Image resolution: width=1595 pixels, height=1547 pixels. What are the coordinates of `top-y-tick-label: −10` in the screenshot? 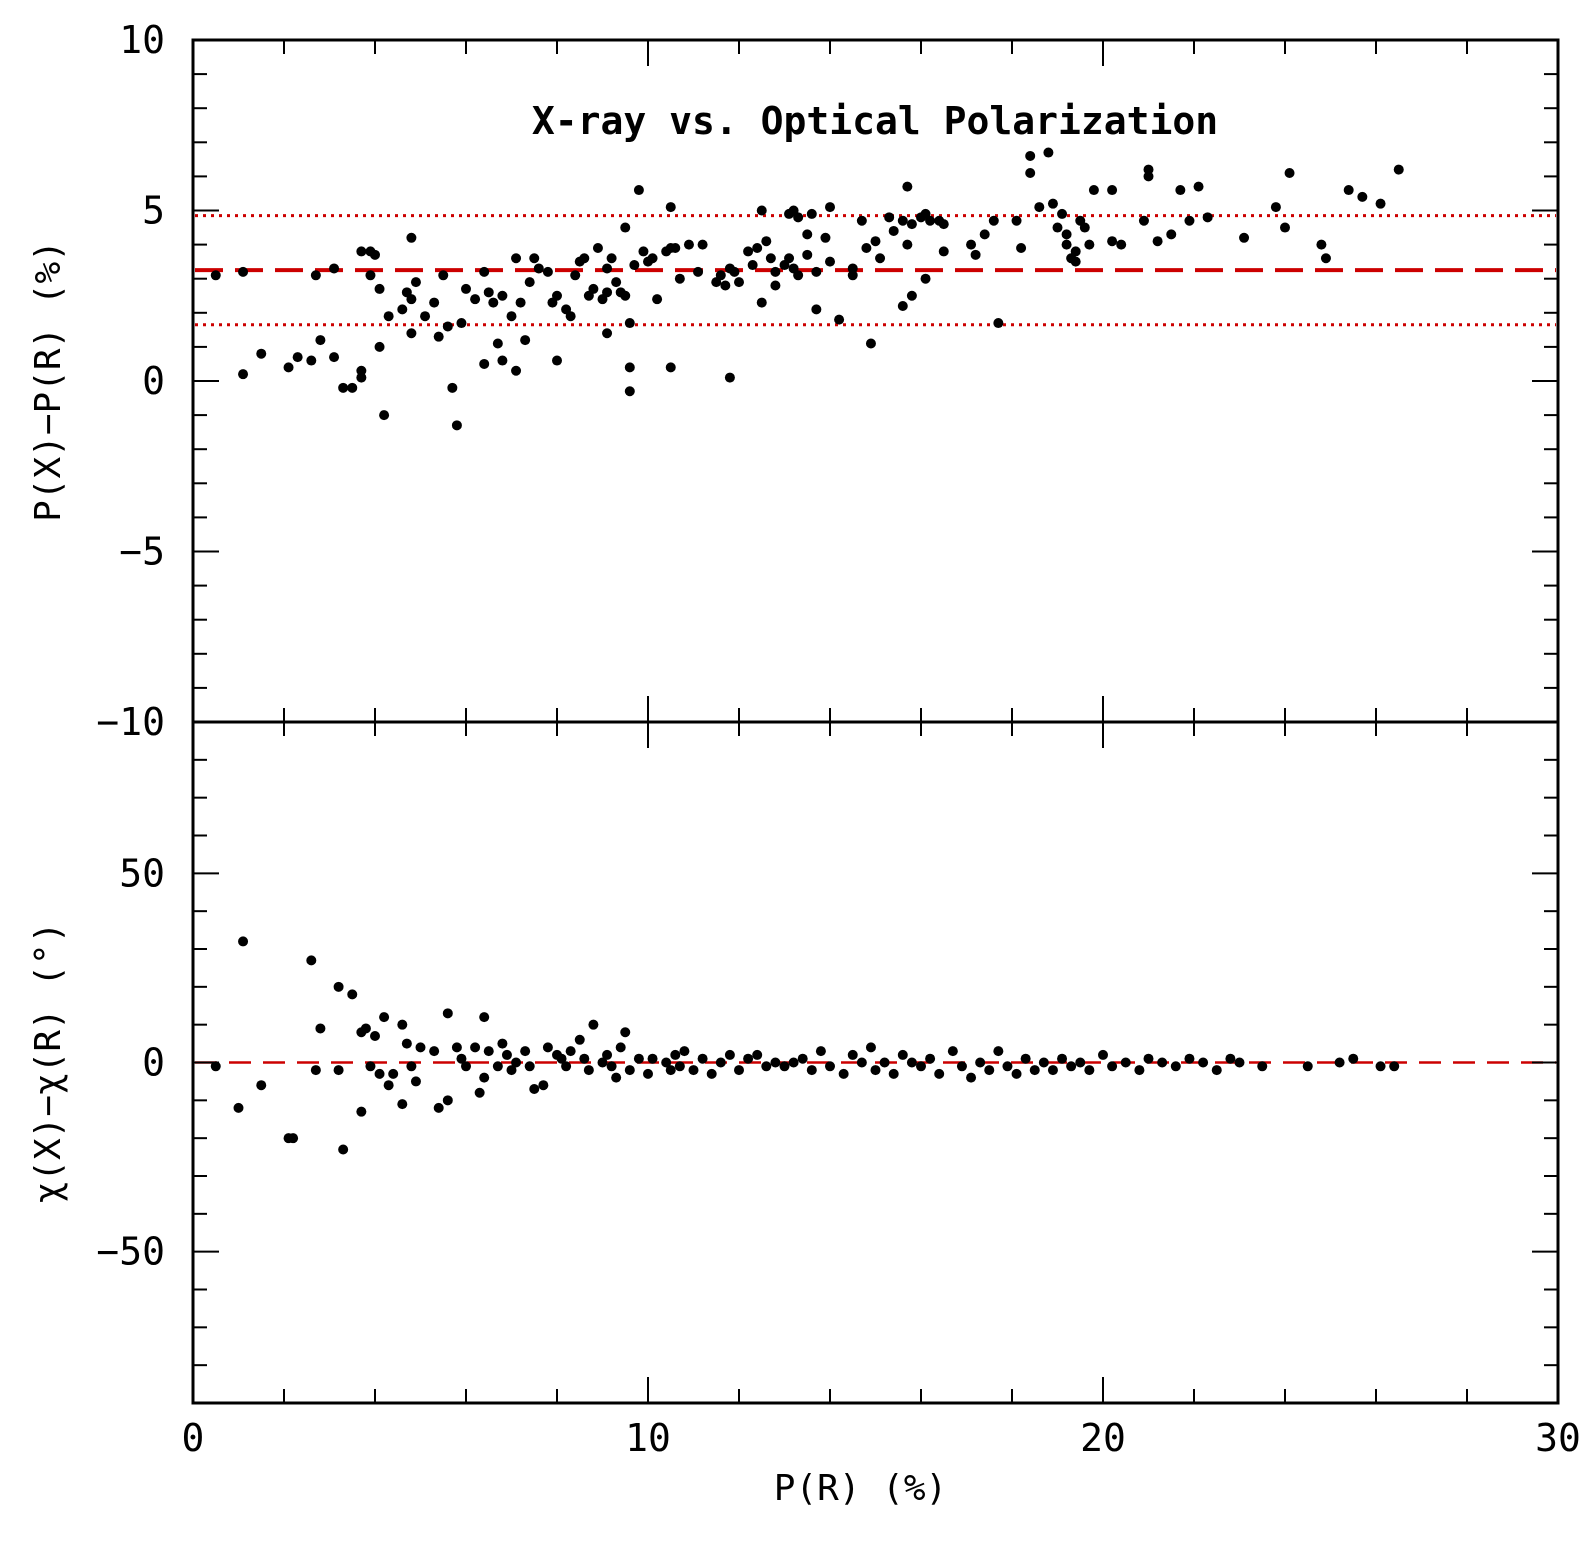 It's located at (130, 722).